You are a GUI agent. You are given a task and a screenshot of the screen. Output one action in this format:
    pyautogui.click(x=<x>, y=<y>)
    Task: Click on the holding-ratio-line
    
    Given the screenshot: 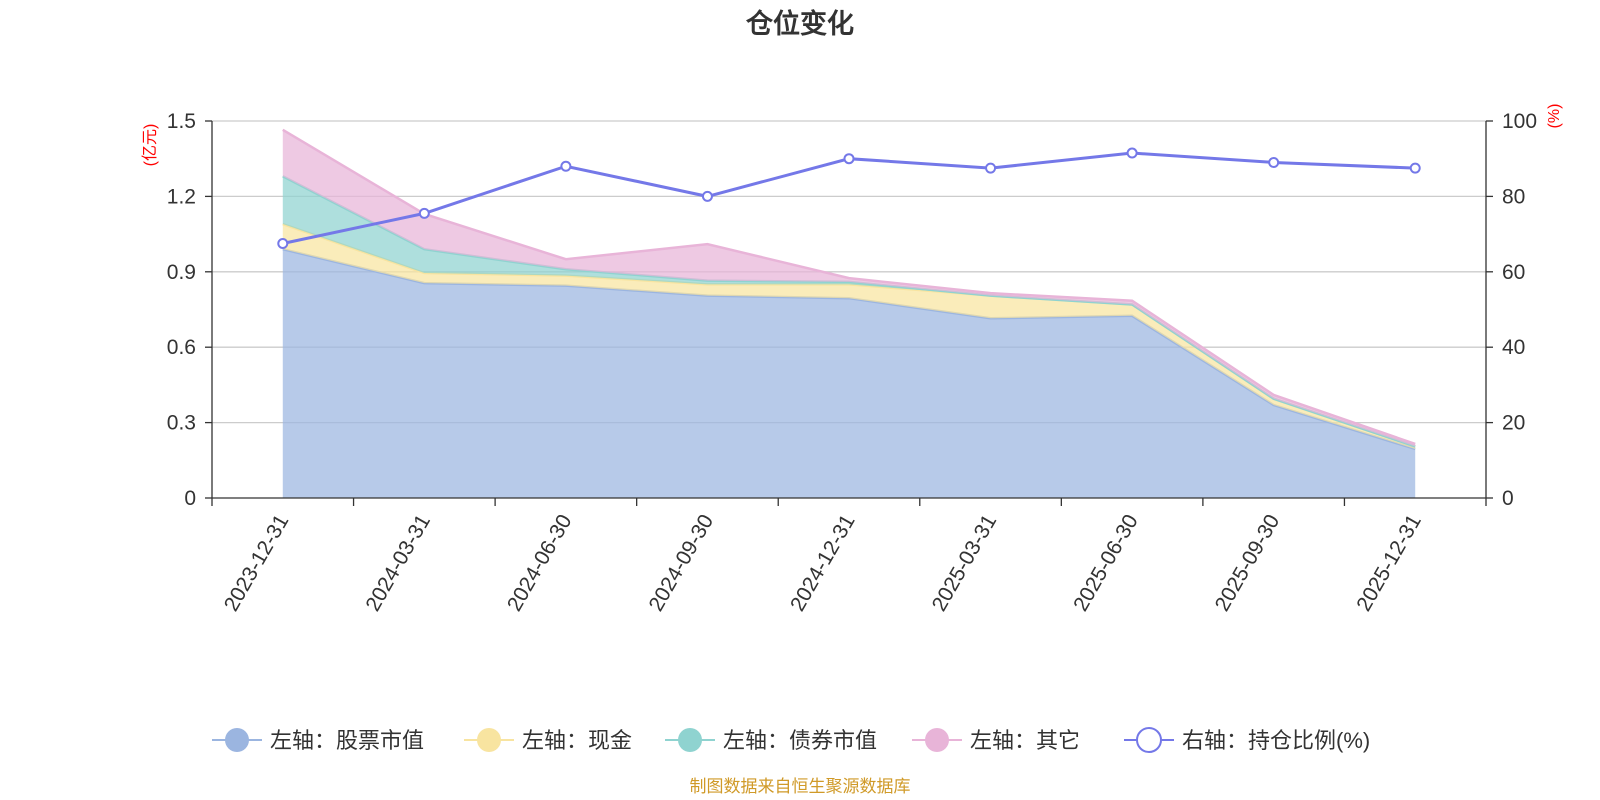 What is the action you would take?
    pyautogui.click(x=849, y=198)
    